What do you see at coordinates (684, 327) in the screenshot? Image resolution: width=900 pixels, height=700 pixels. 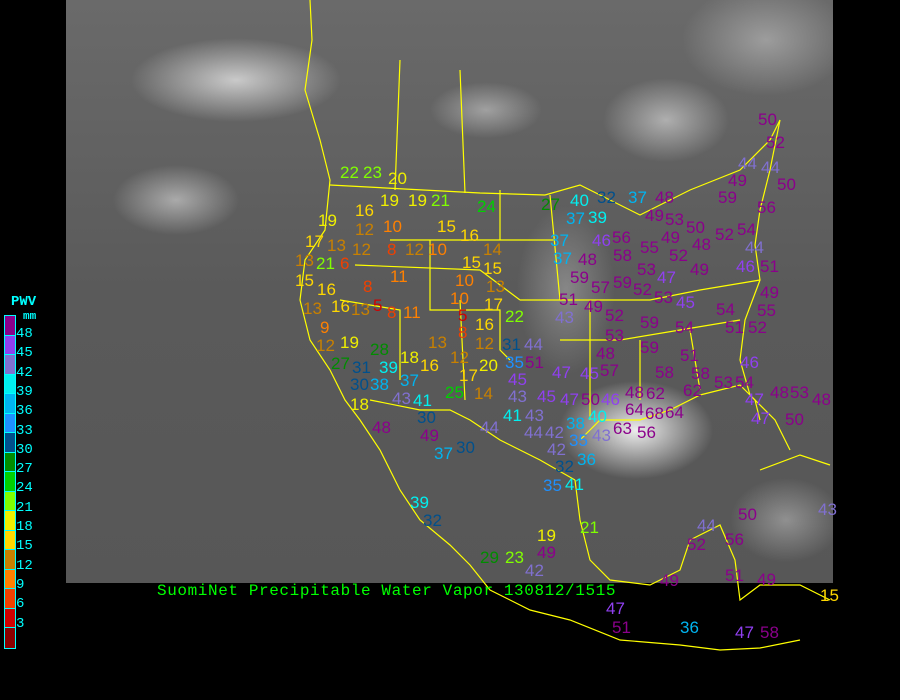 I see `station-pwv-value: 54` at bounding box center [684, 327].